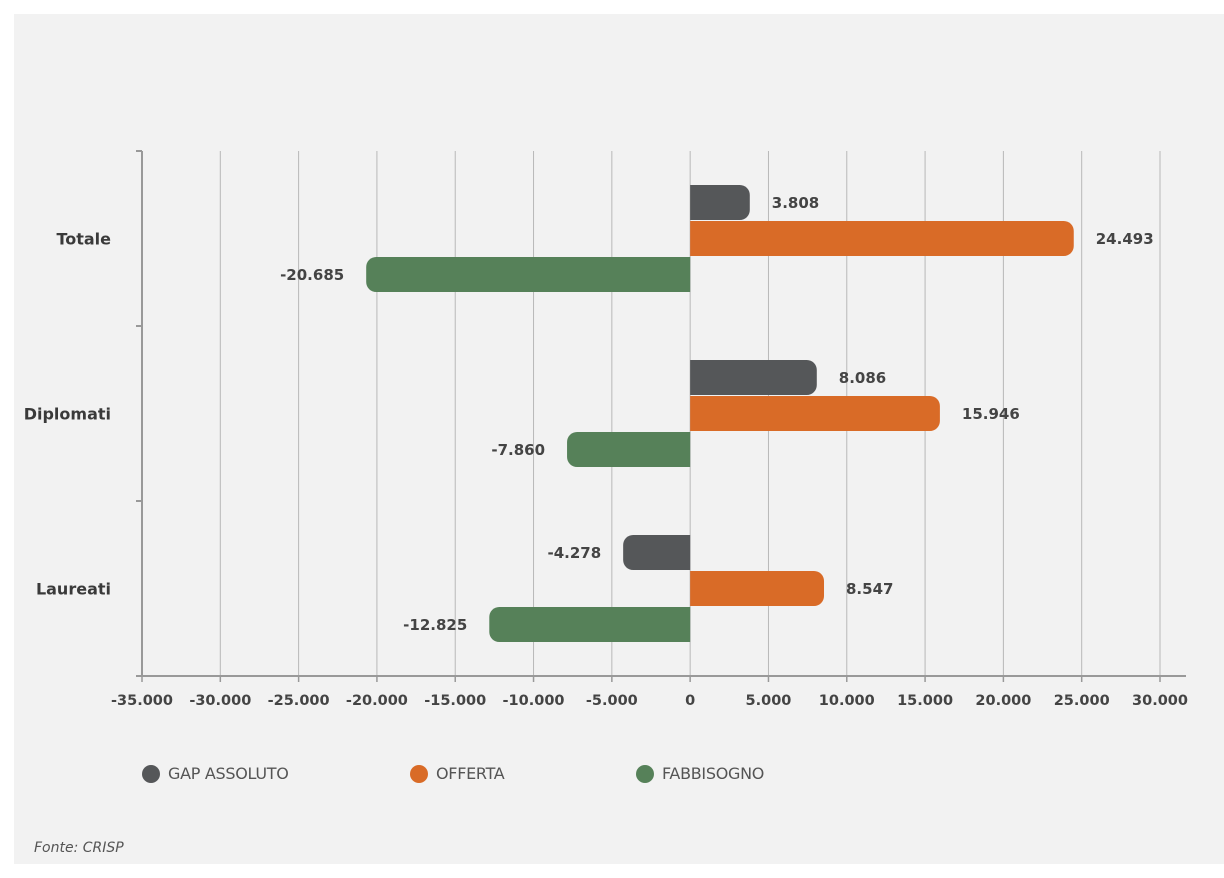 This screenshot has width=1224, height=878. I want to click on x-tick-label: -25.000, so click(299, 701).